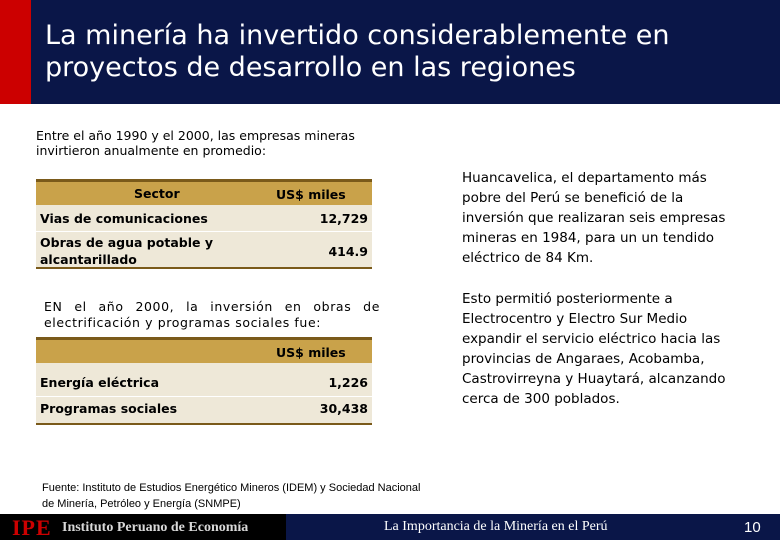  What do you see at coordinates (343, 218) in the screenshot?
I see `table-row-value: 12,729` at bounding box center [343, 218].